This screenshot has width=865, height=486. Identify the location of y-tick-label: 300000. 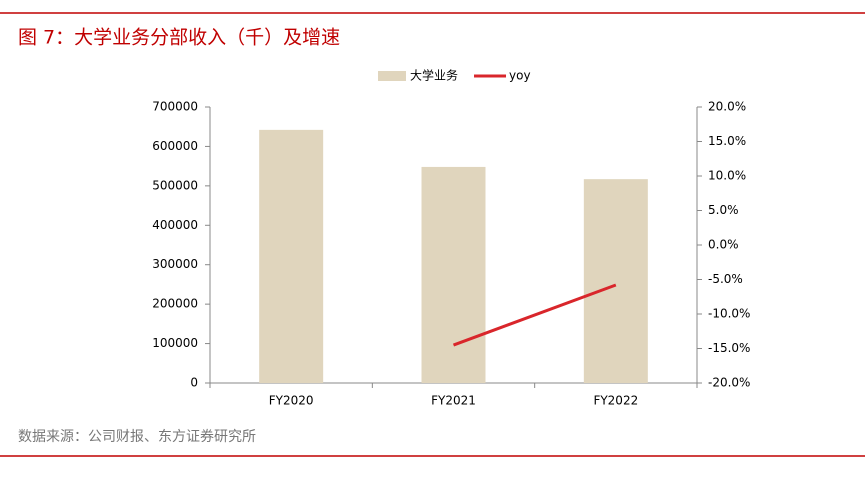
(175, 264).